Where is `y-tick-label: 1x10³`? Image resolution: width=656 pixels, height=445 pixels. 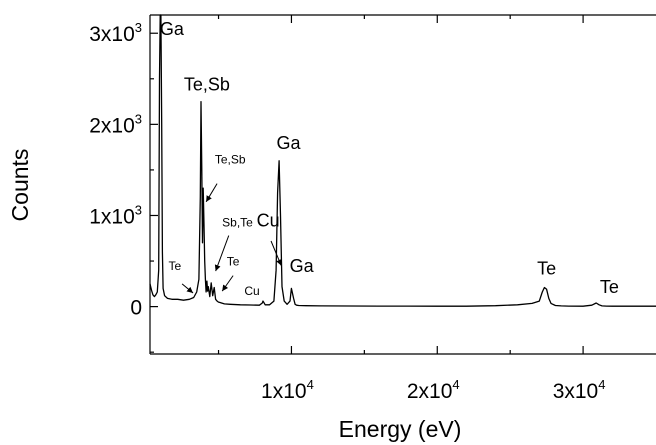 y-tick-label: 1x10³ is located at coordinates (115, 215).